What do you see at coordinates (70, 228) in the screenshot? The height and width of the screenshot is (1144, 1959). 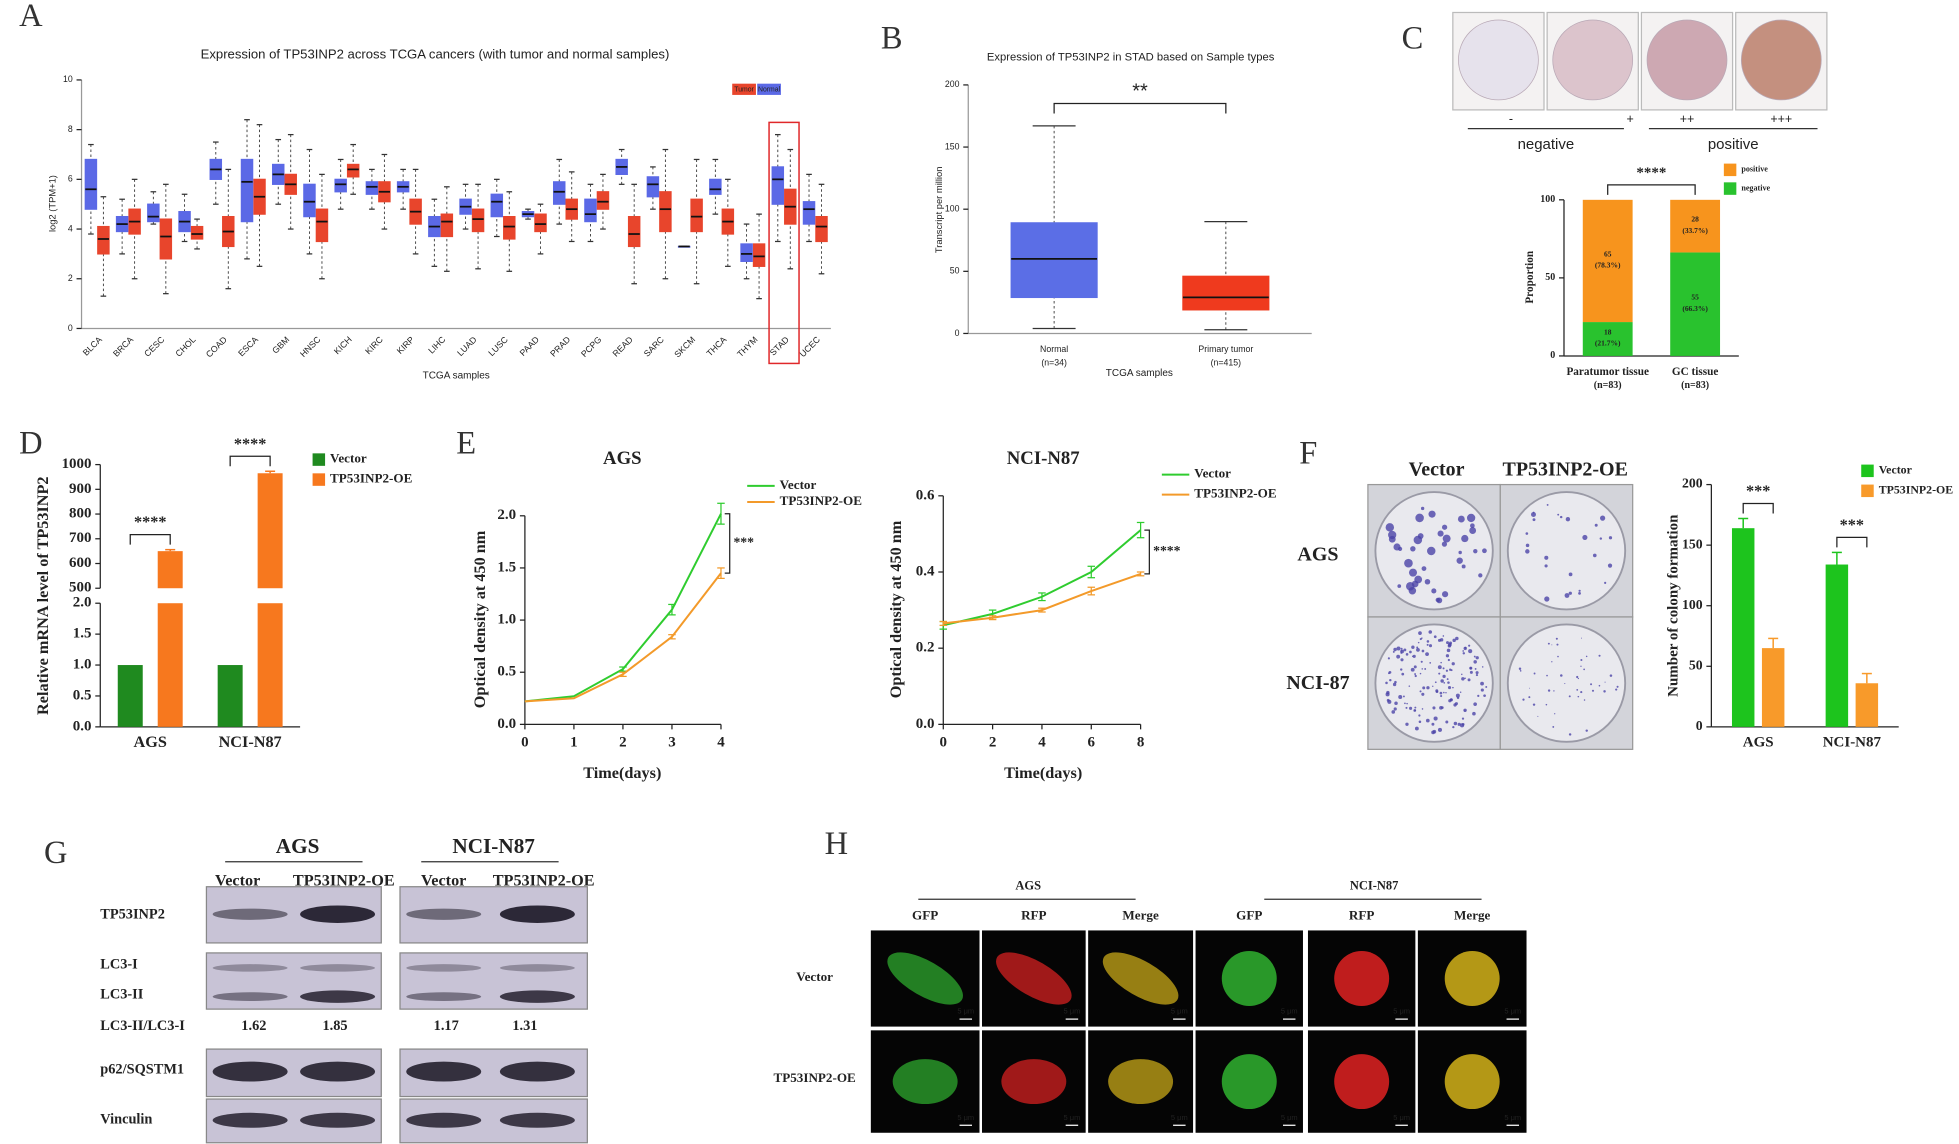 I see `y-tick-label: 4` at bounding box center [70, 228].